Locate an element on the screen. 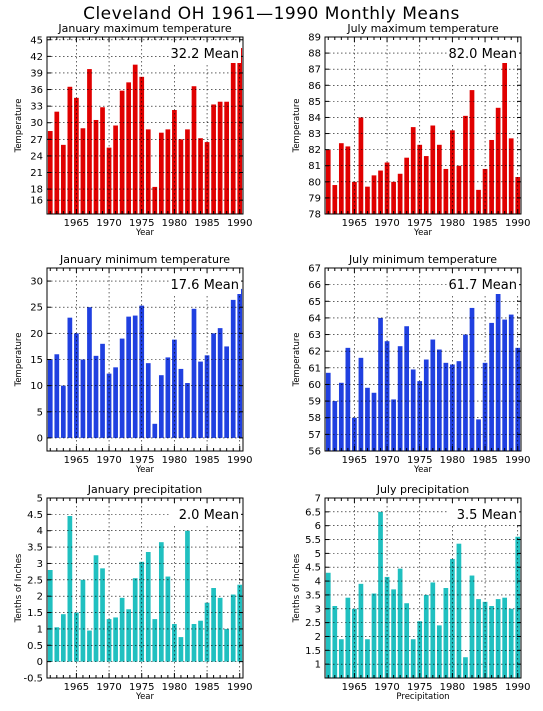 This screenshot has height=711, width=543. panel-title: July minimum temperature is located at coordinates (422, 259).